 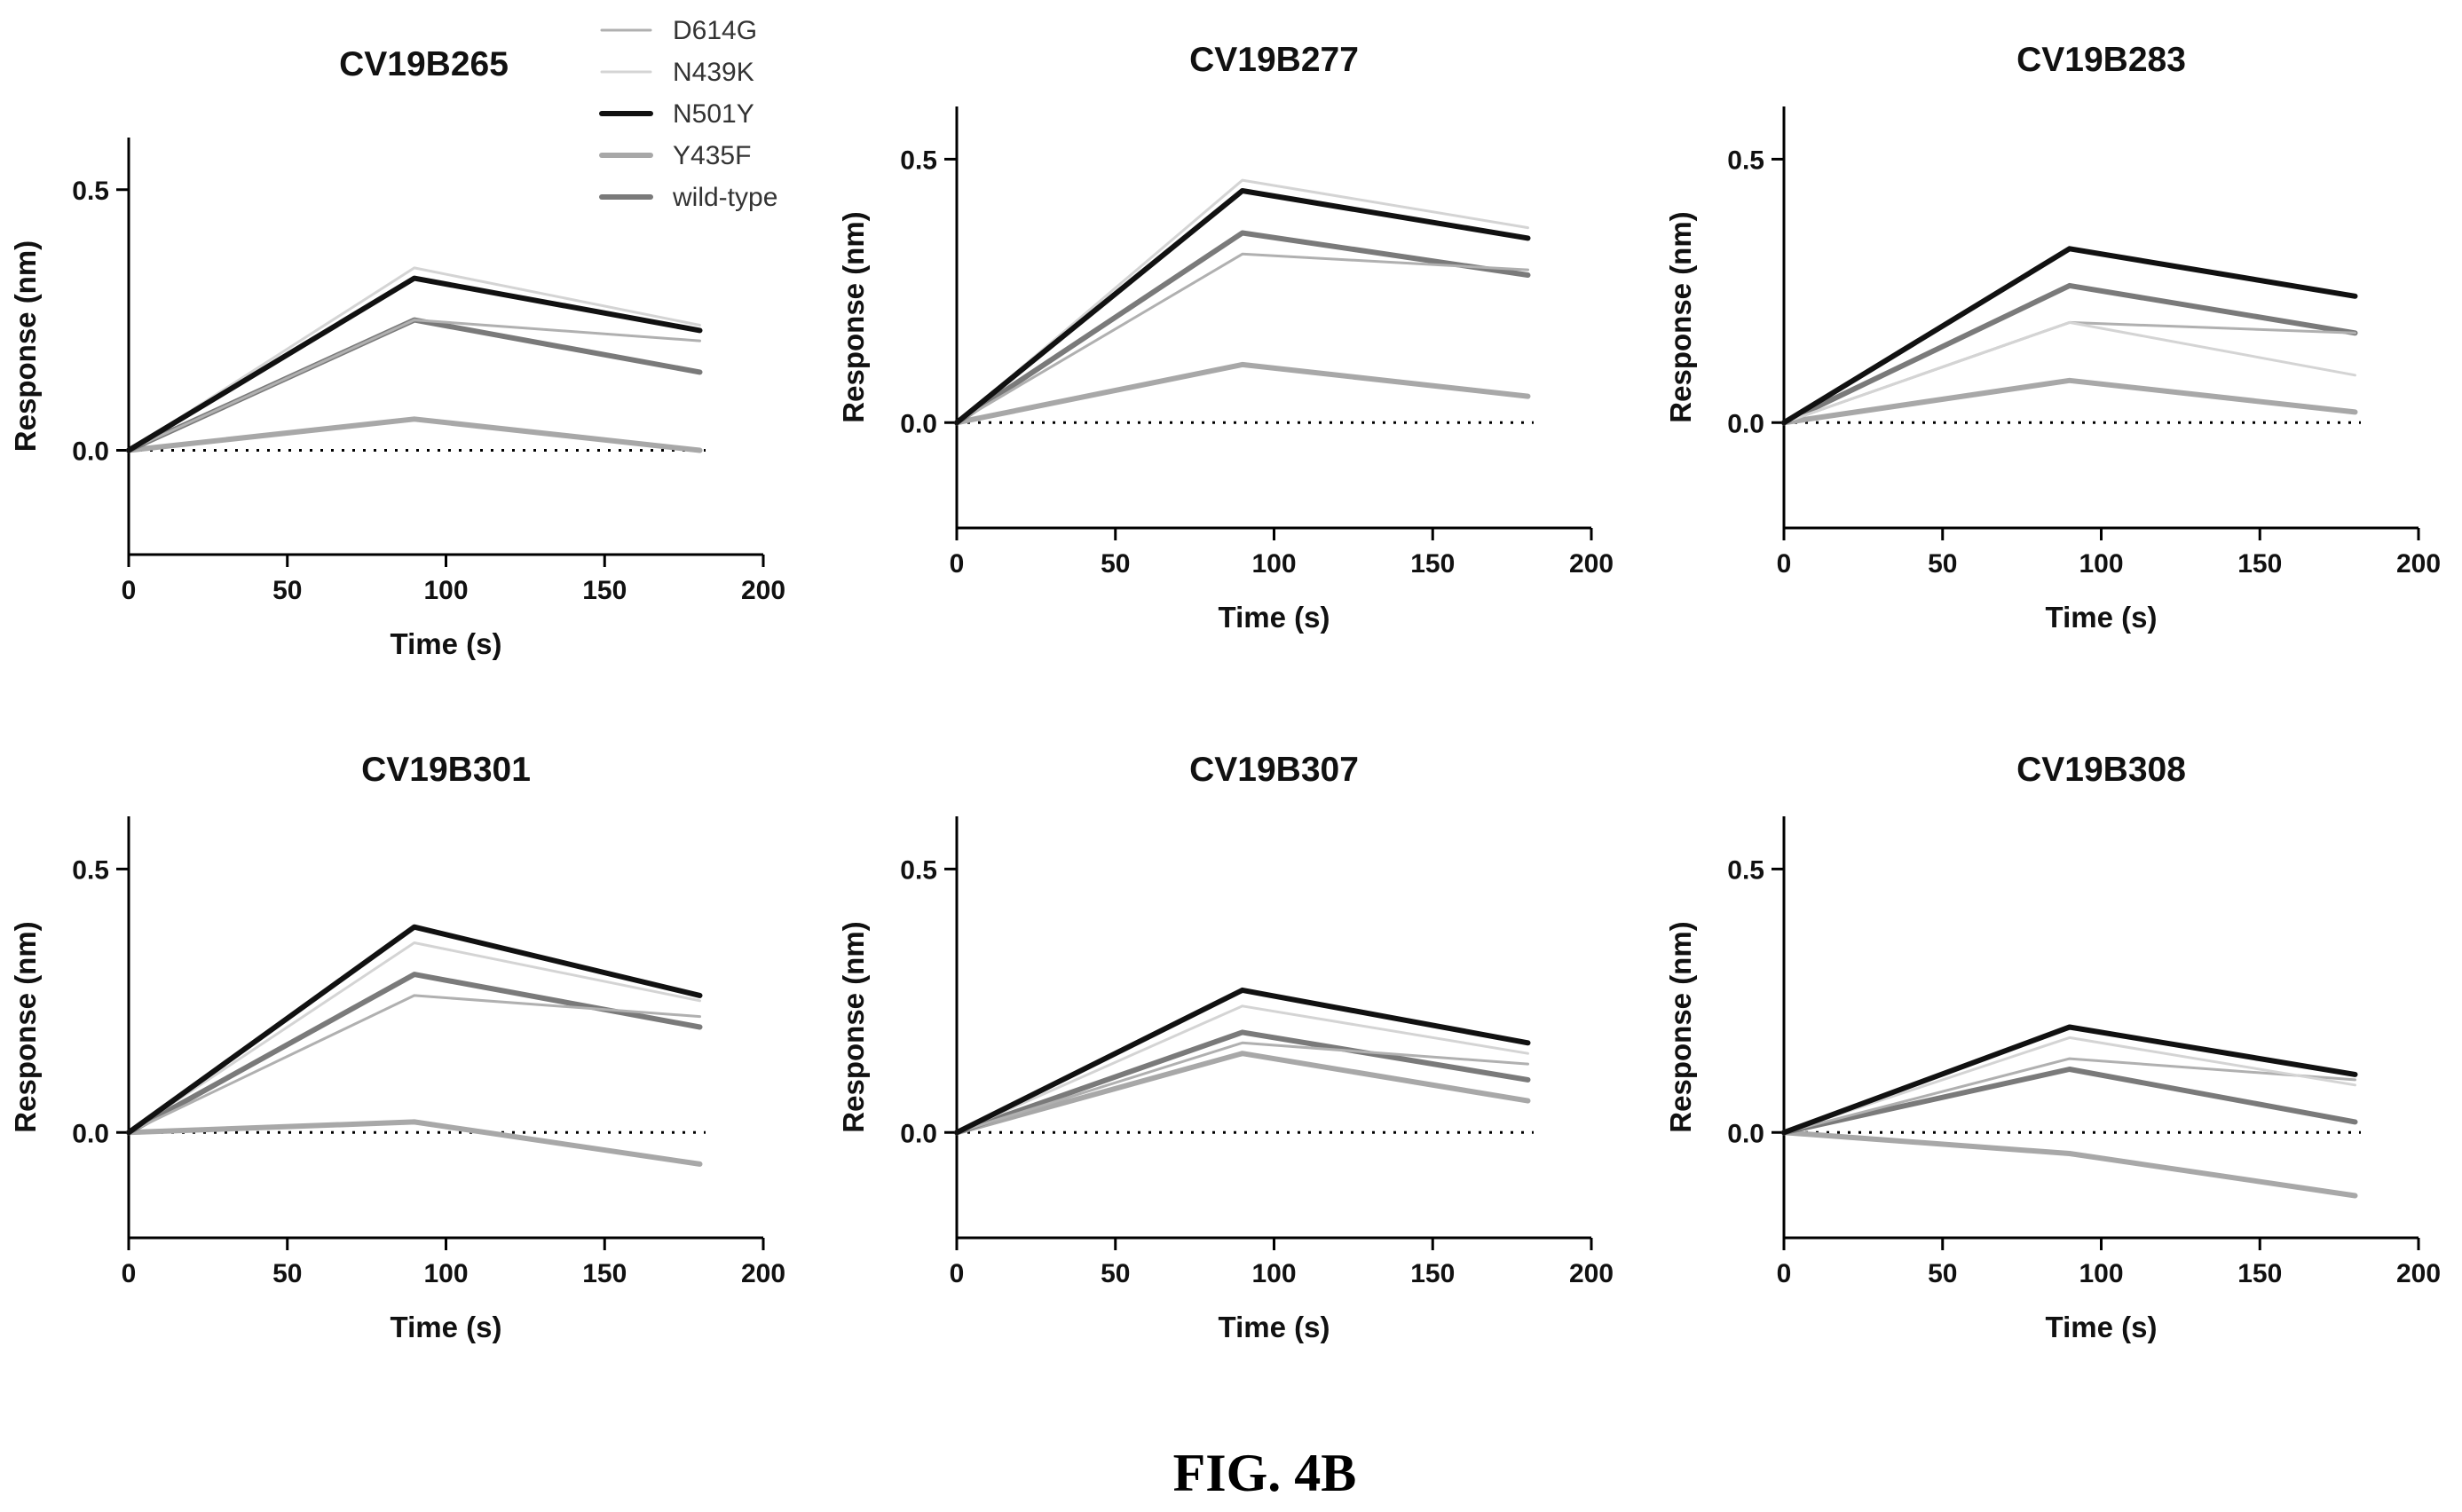 What do you see at coordinates (715, 30) in the screenshot?
I see `legend-label-d614g: D614G` at bounding box center [715, 30].